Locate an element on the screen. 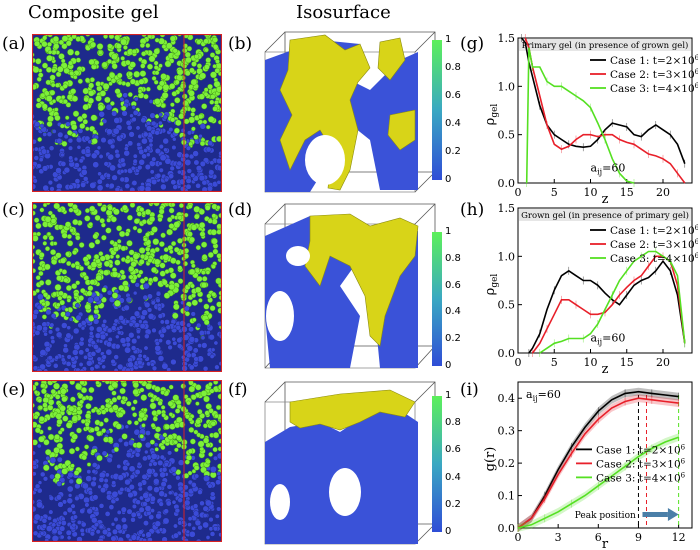  panel-label-f: (f) is located at coordinates (238, 390).